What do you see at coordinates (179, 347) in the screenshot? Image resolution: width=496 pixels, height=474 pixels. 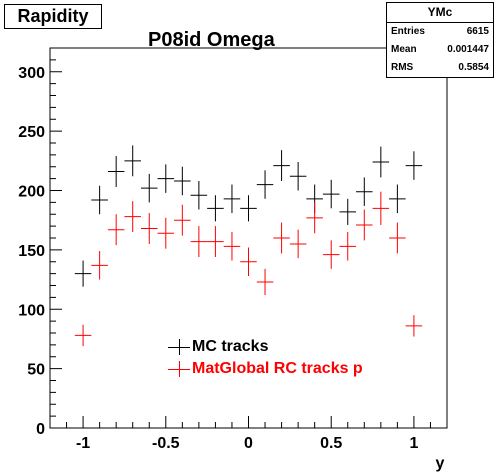 I see `legend-marker-black` at bounding box center [179, 347].